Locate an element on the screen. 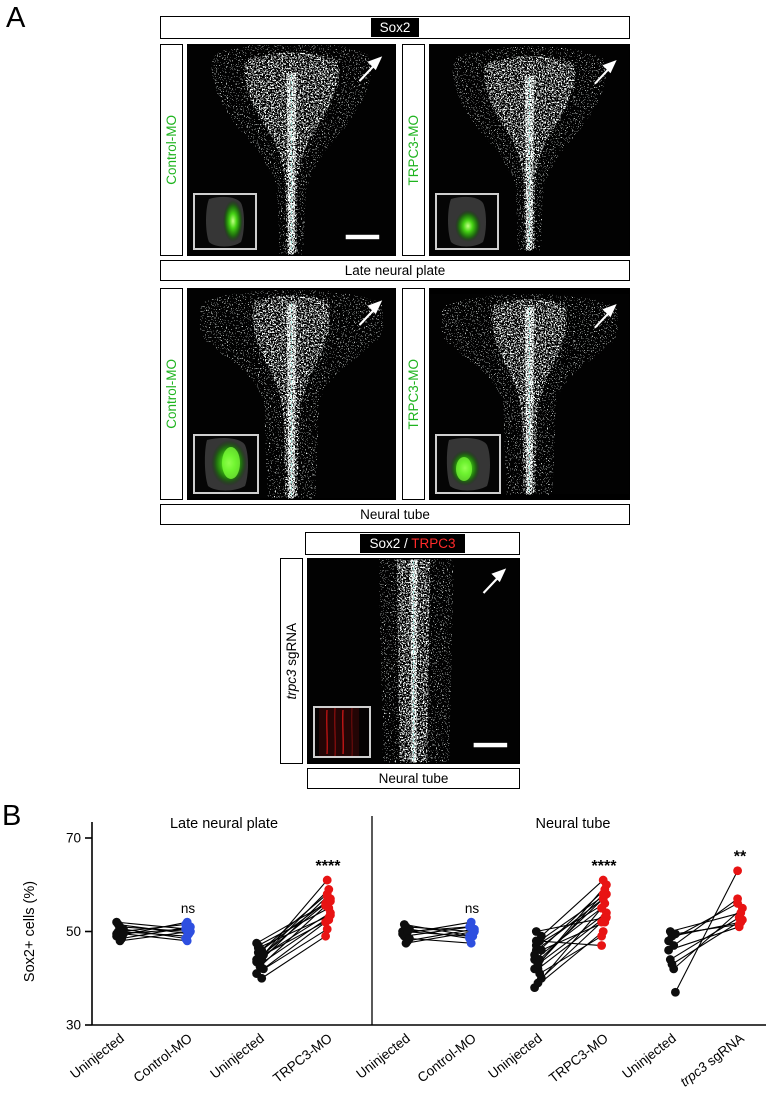 This screenshot has width=778, height=1102. row2-right-label: TRPC3-MO is located at coordinates (413, 394).